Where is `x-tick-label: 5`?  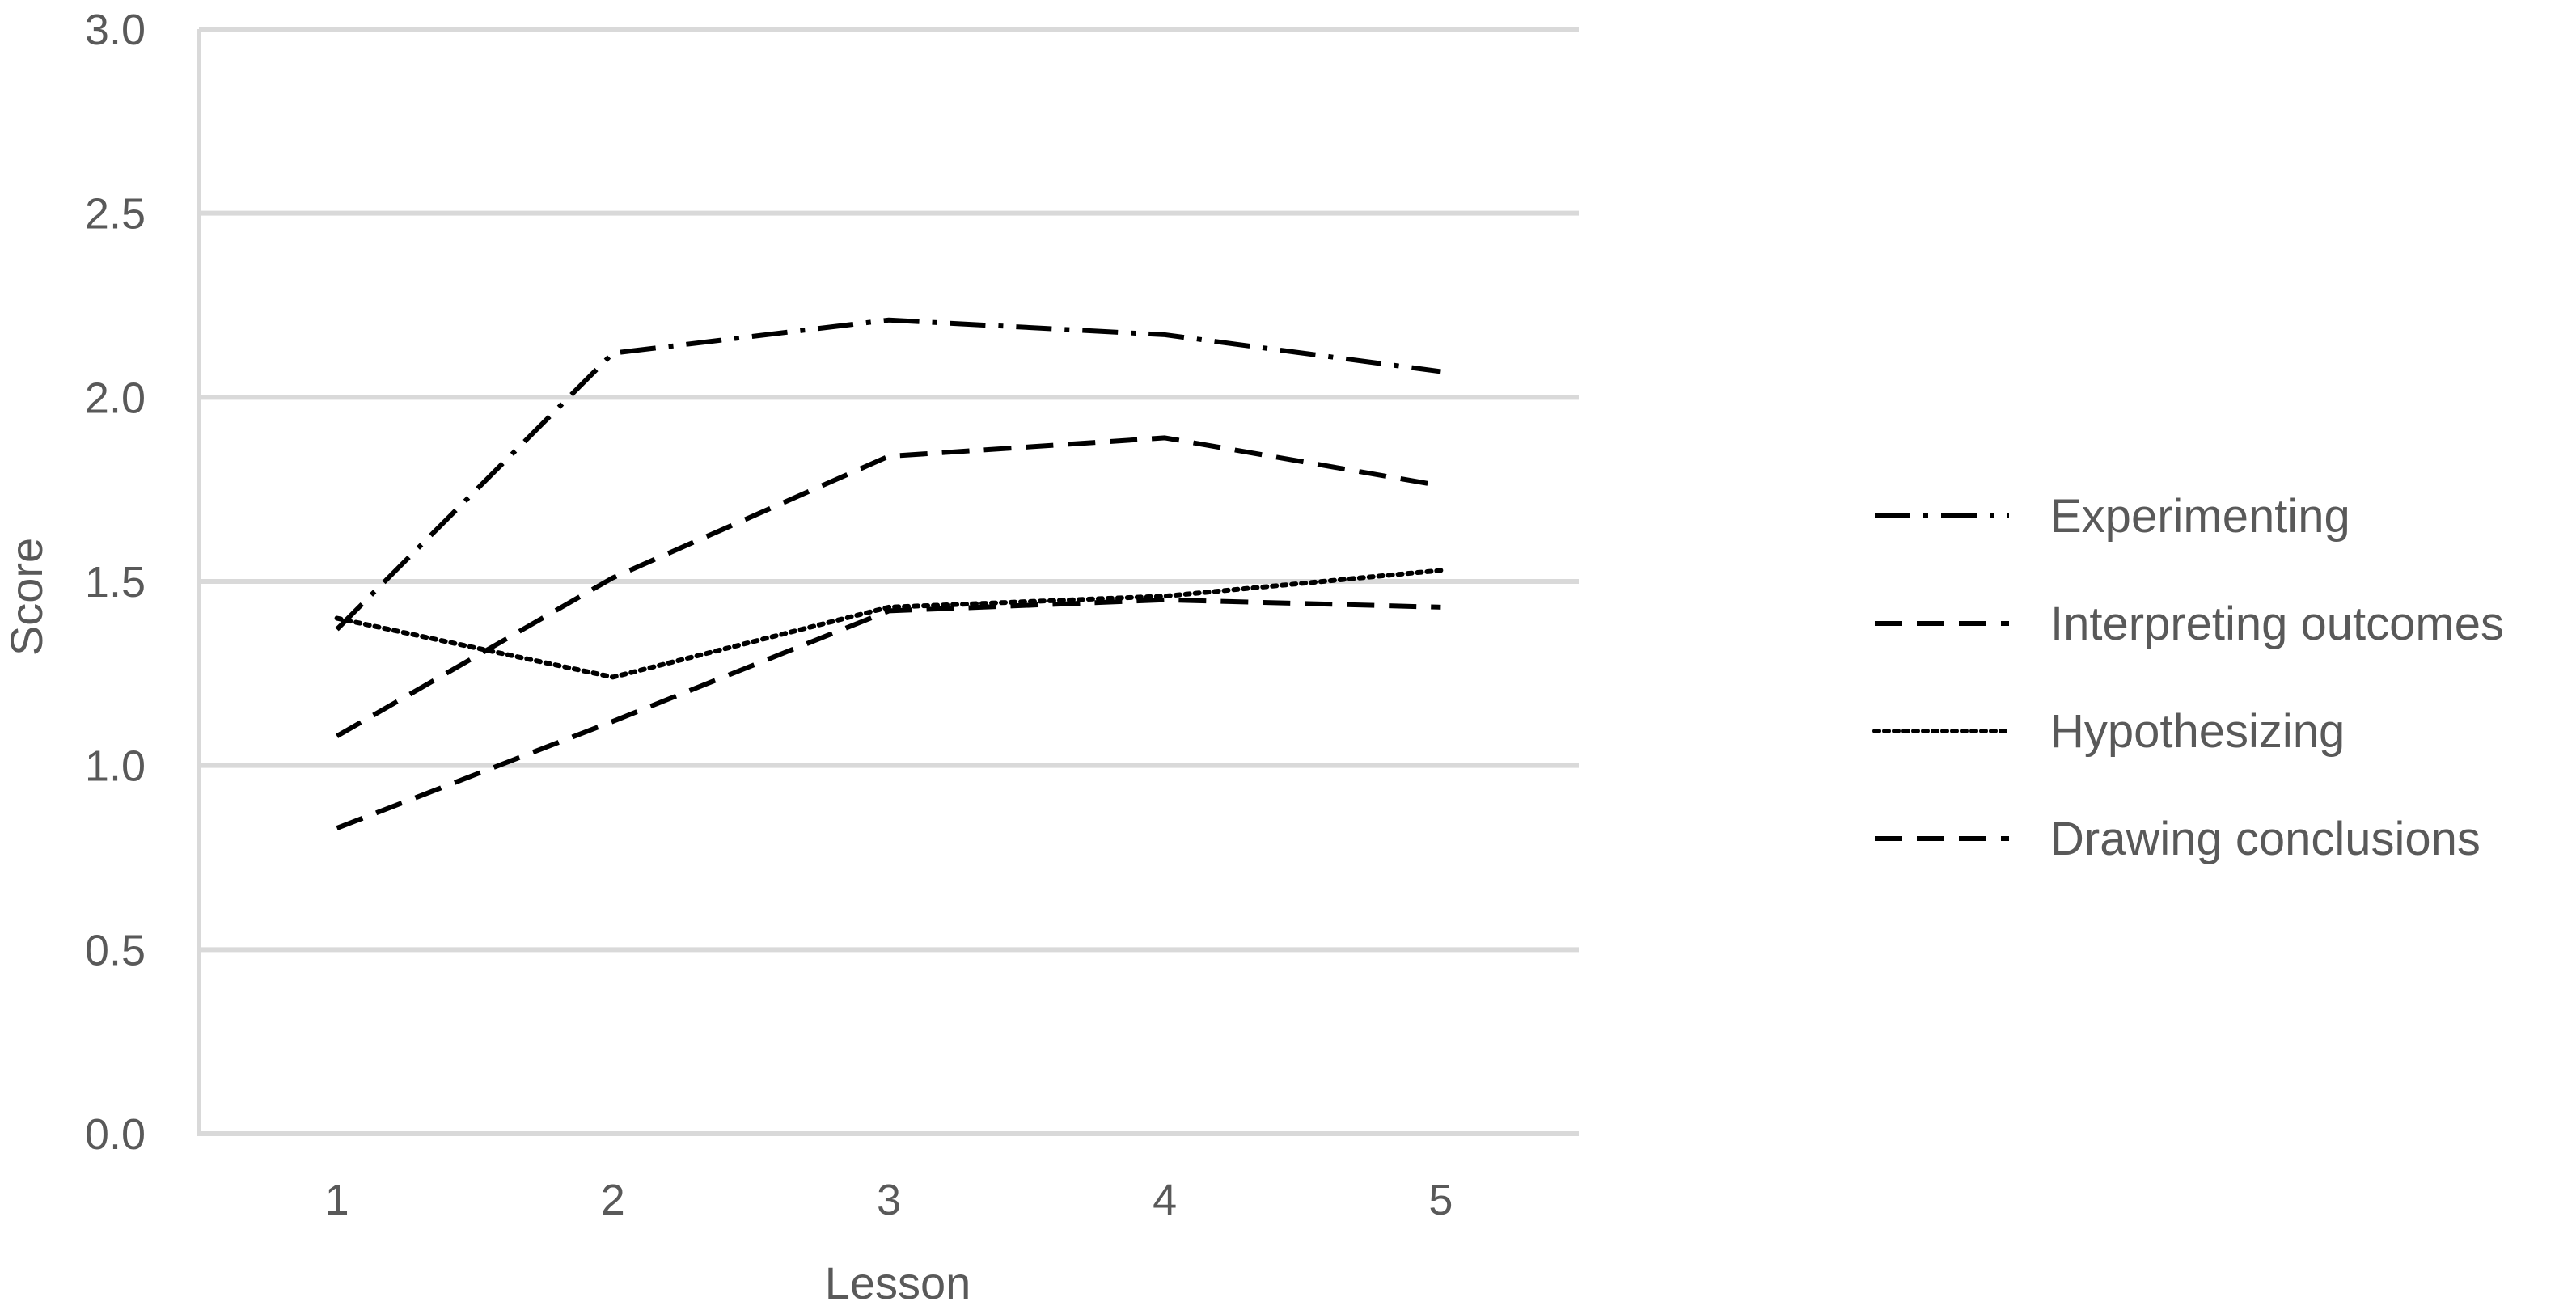 x-tick-label: 5 is located at coordinates (1441, 1200).